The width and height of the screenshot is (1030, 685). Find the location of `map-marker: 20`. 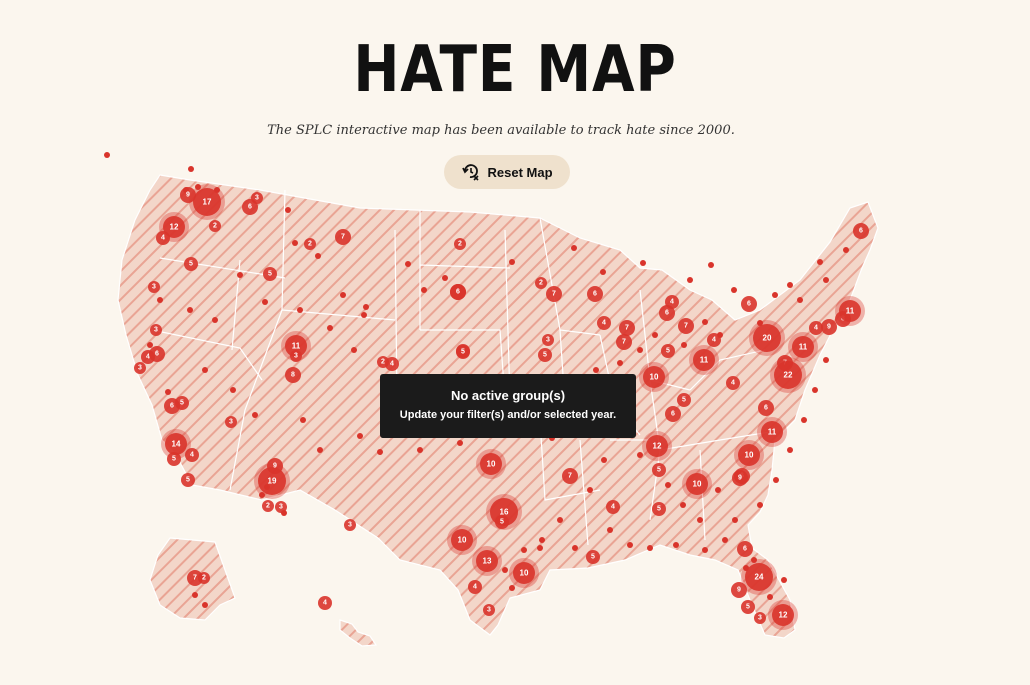

map-marker: 20 is located at coordinates (767, 338).